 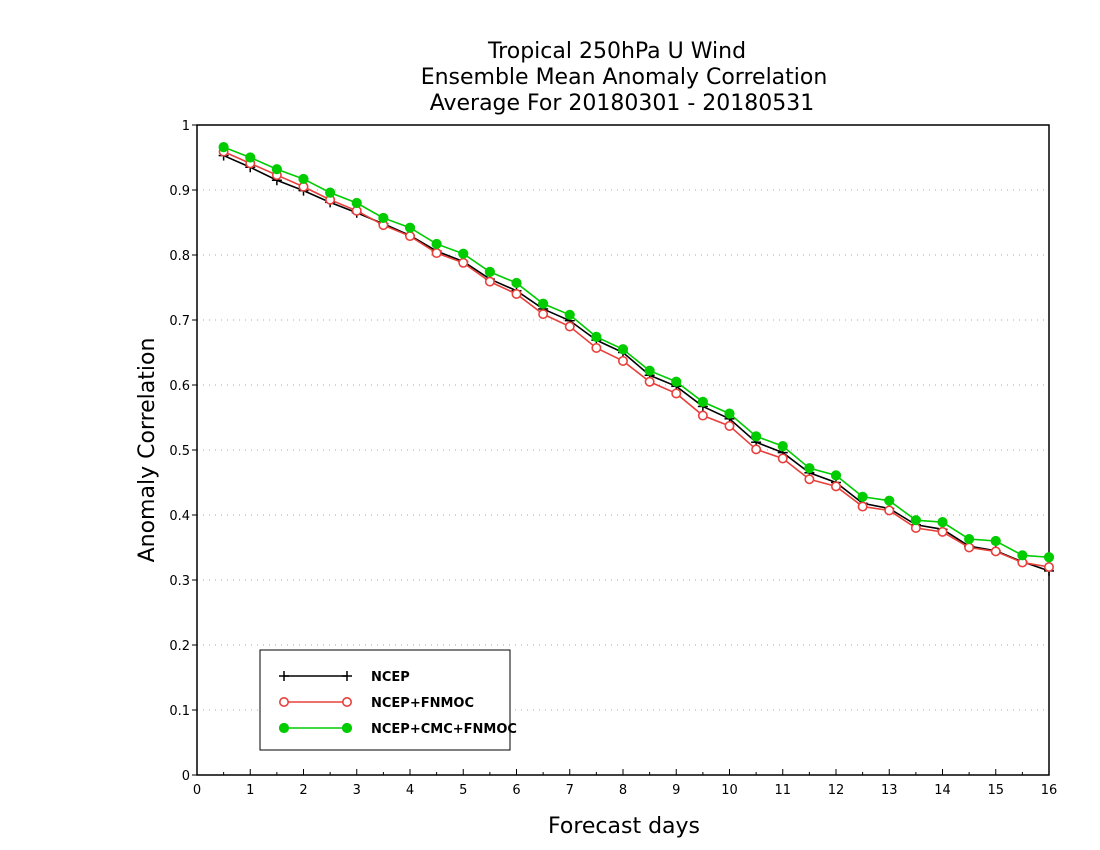 What do you see at coordinates (357, 790) in the screenshot?
I see `x-tick-label: 3` at bounding box center [357, 790].